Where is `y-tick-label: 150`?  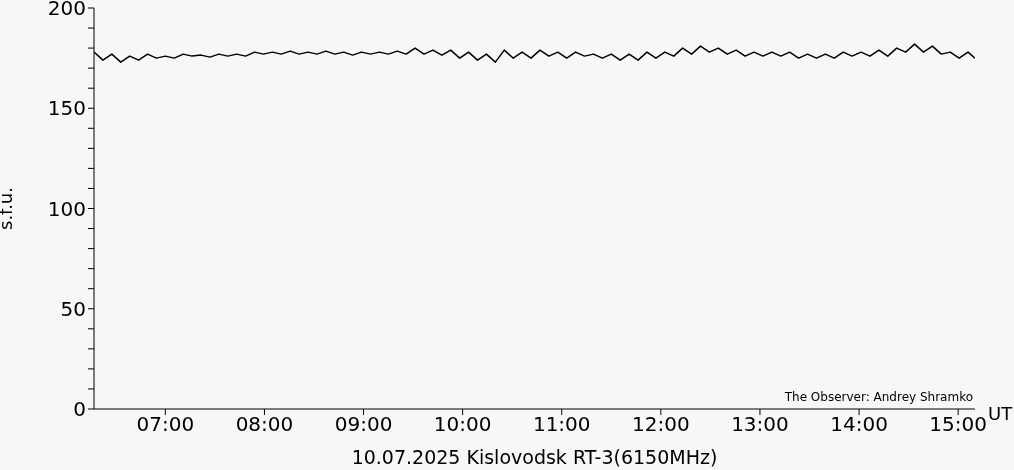
y-tick-label: 150 is located at coordinates (66, 108).